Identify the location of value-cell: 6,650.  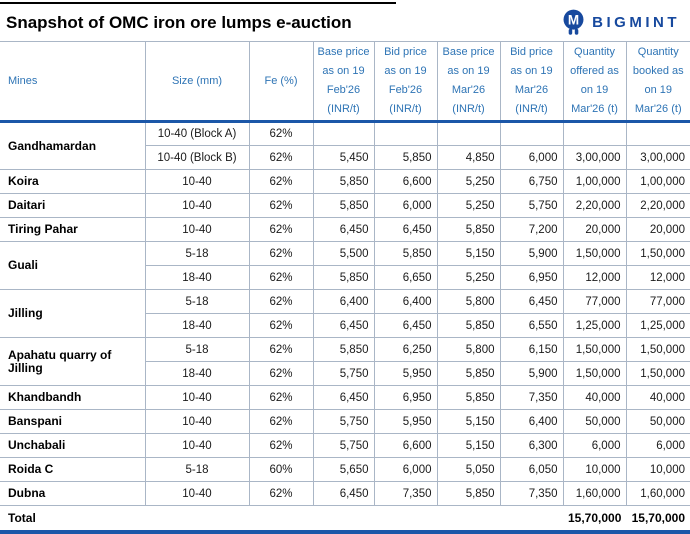
(405, 277).